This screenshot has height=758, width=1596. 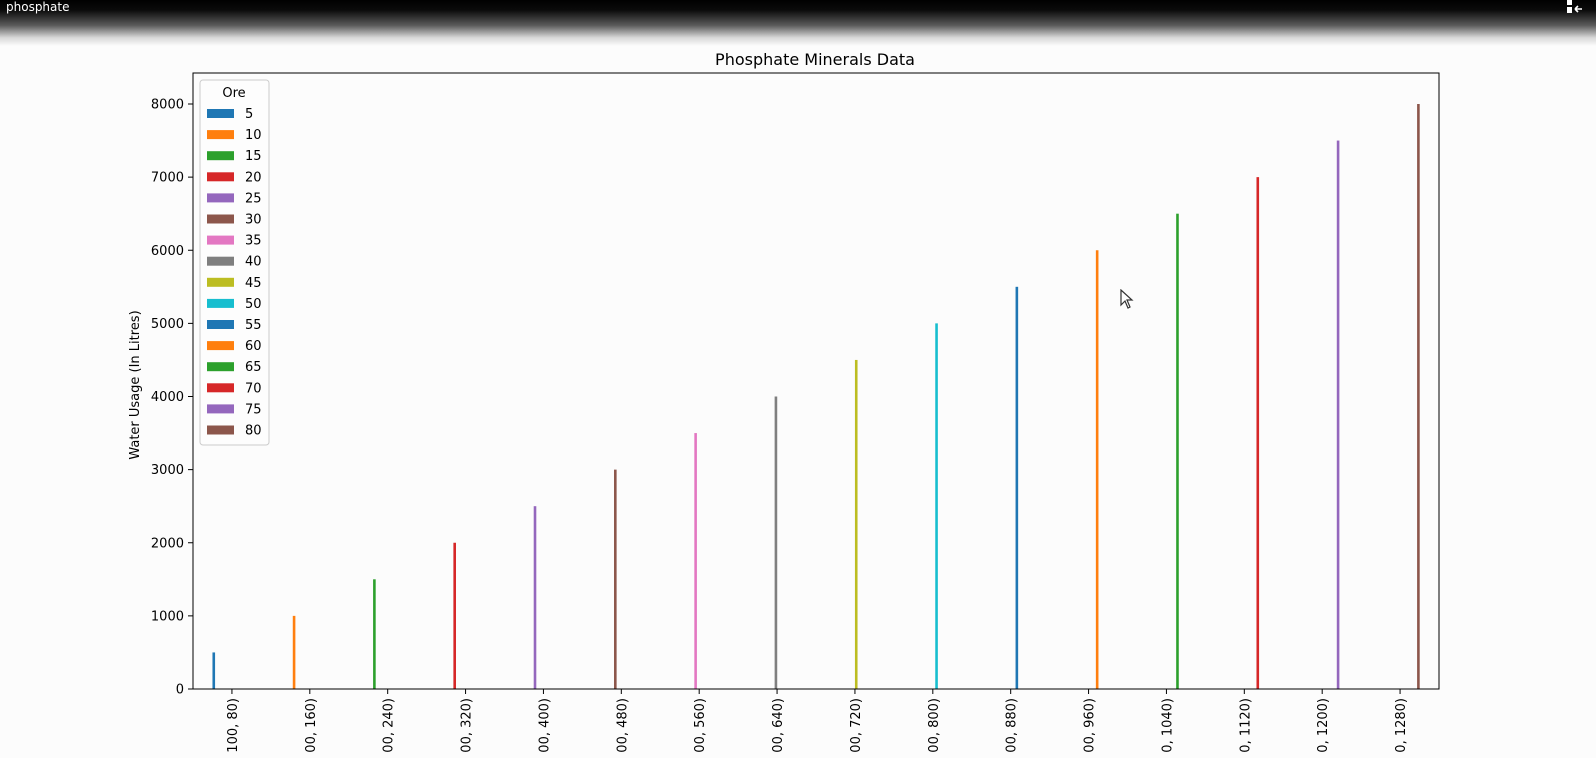 I want to click on y-tick-label: 1000, so click(x=167, y=616).